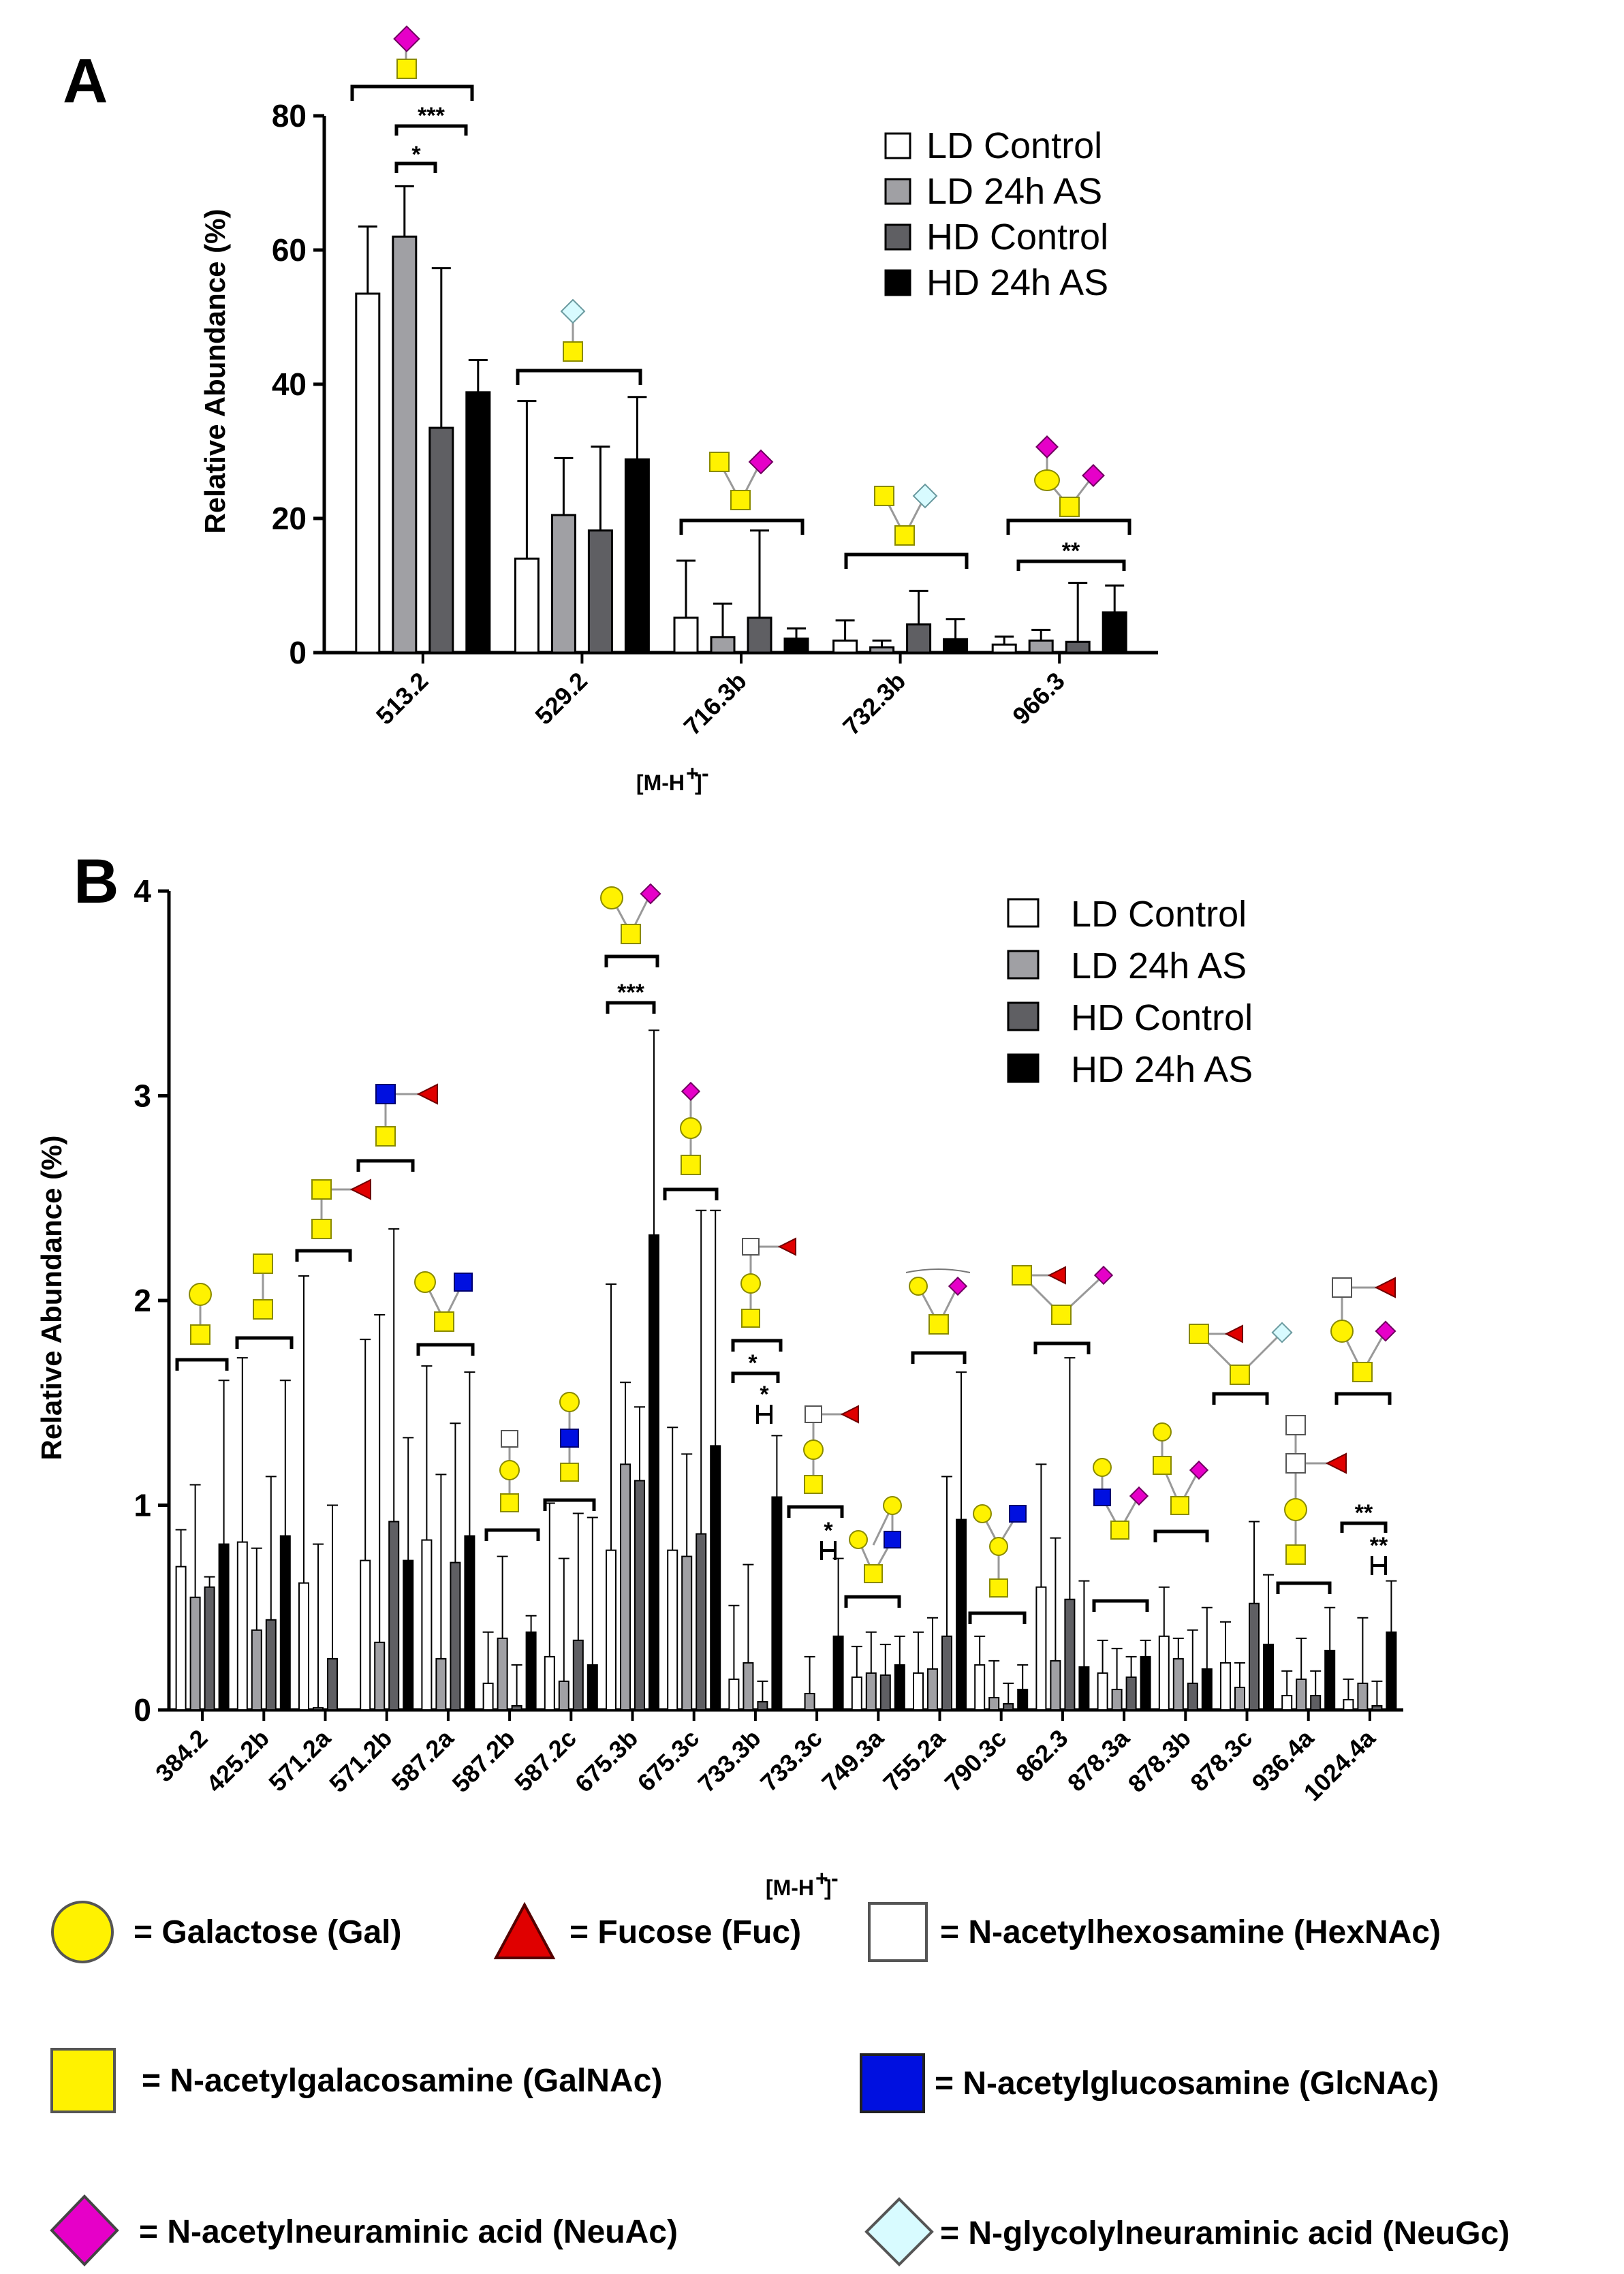 This screenshot has height=2274, width=1624. Describe the element at coordinates (1014, 191) in the screenshot. I see `svg-text: LD 24h AS` at that location.